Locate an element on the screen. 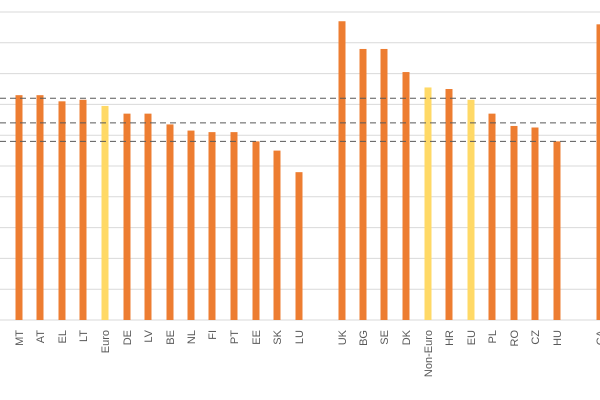 The width and height of the screenshot is (600, 400). bar-ca is located at coordinates (598, 172).